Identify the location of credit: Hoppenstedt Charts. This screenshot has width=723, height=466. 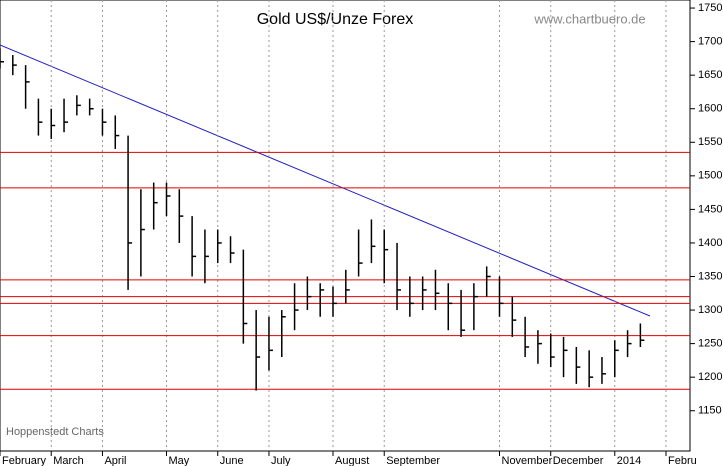
(55, 432).